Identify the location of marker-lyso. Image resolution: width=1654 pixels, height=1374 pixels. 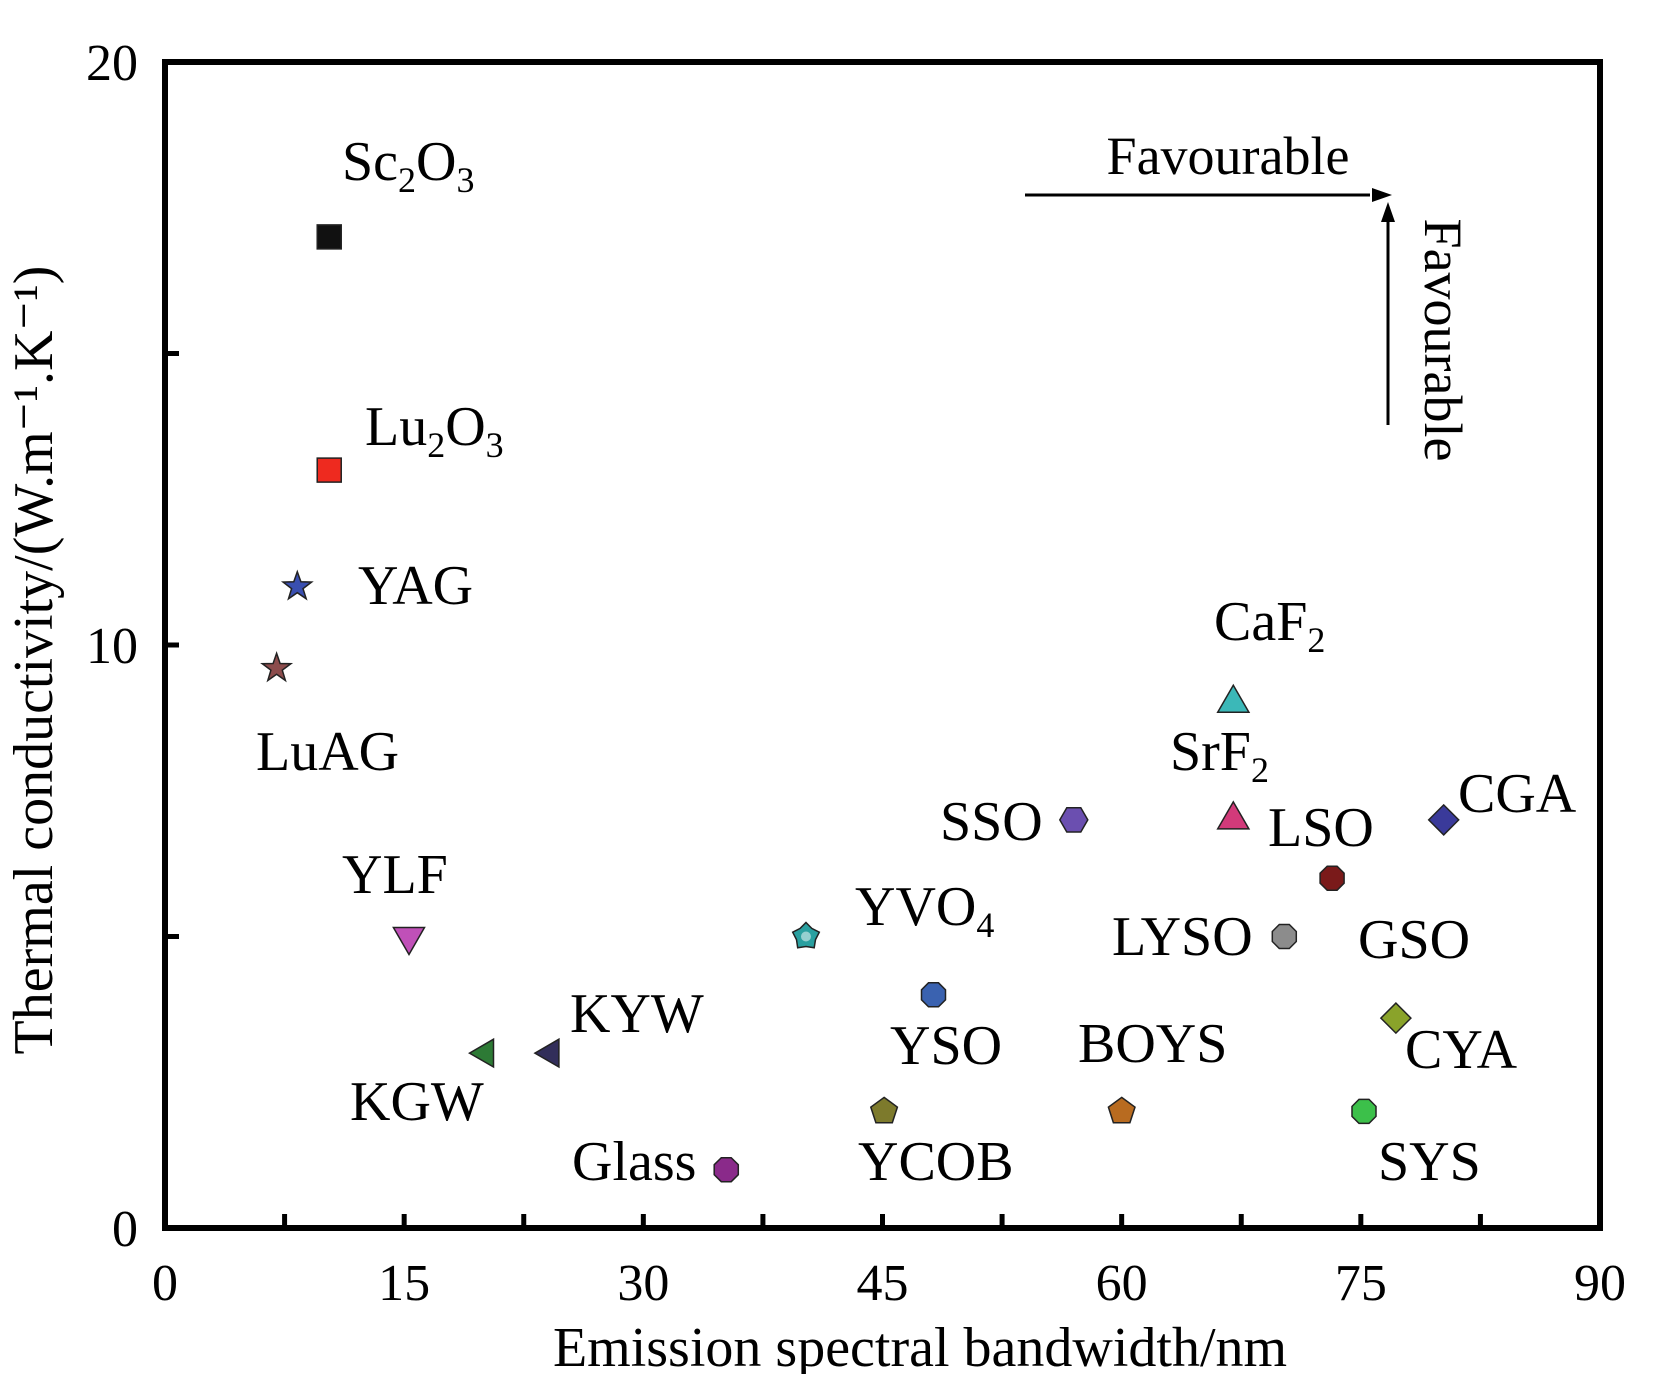
(1284, 936).